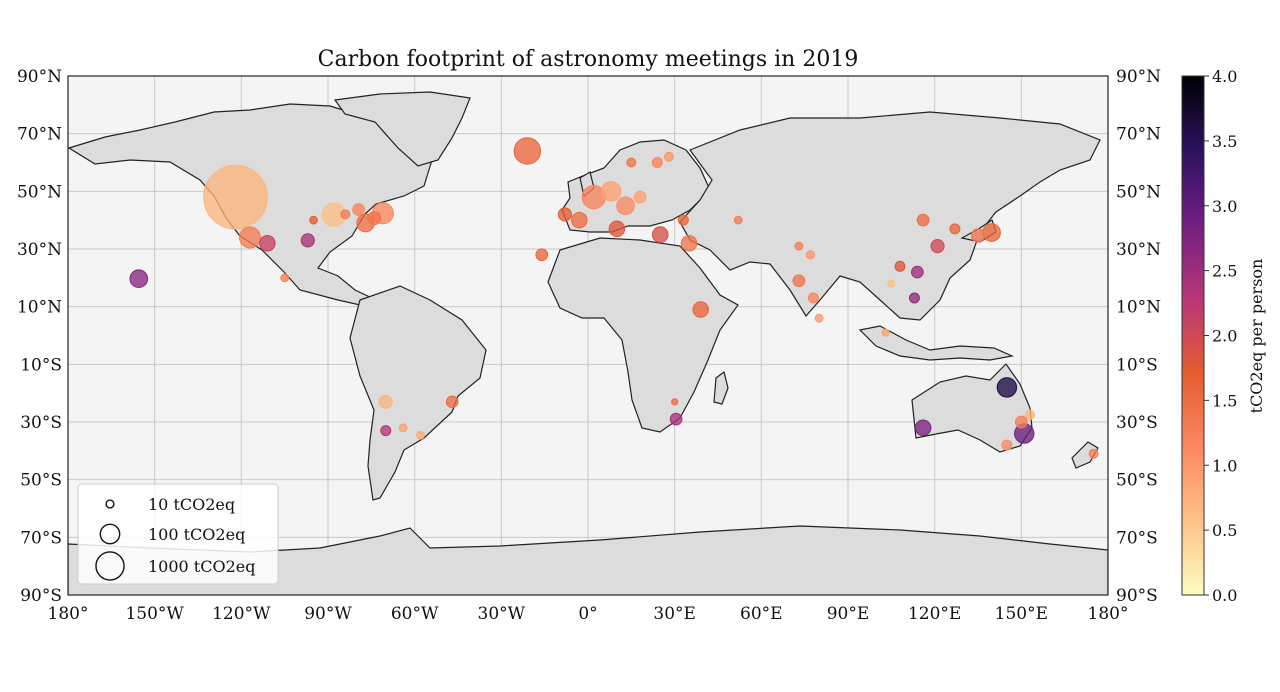 Image resolution: width=1280 pixels, height=692 pixels. I want to click on colorbar-tick-label: 3.0, so click(1224, 206).